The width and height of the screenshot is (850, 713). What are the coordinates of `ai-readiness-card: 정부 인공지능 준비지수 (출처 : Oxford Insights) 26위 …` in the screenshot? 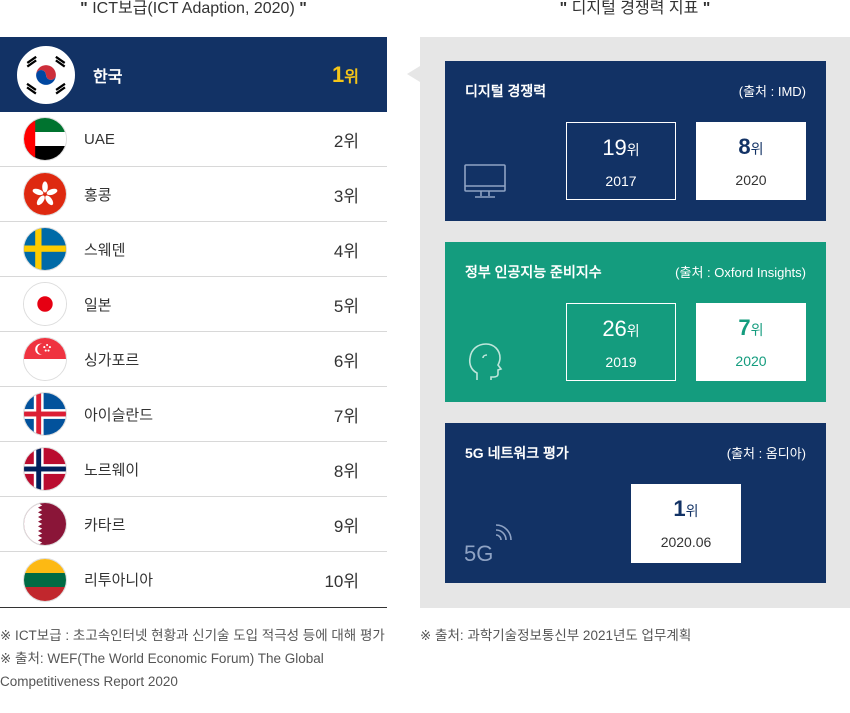 It's located at (635, 322).